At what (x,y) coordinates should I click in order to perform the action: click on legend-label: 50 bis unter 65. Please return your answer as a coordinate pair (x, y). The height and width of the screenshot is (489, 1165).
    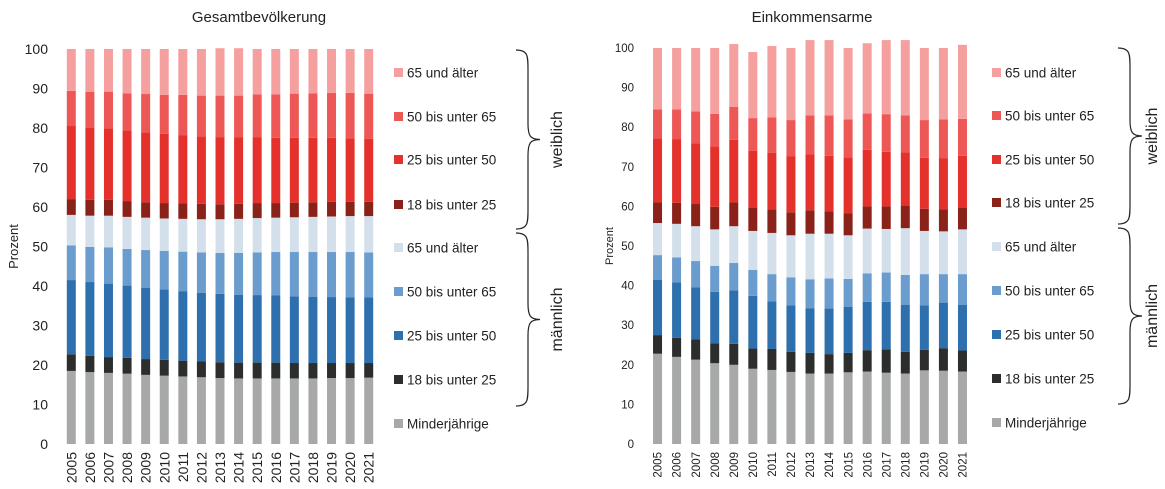
    Looking at the image, I should click on (451, 292).